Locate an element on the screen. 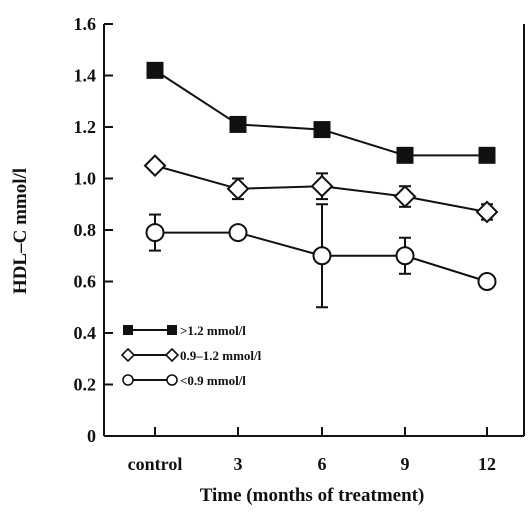 This screenshot has height=520, width=528. y-tick-label: 1.2 is located at coordinates (85, 127).